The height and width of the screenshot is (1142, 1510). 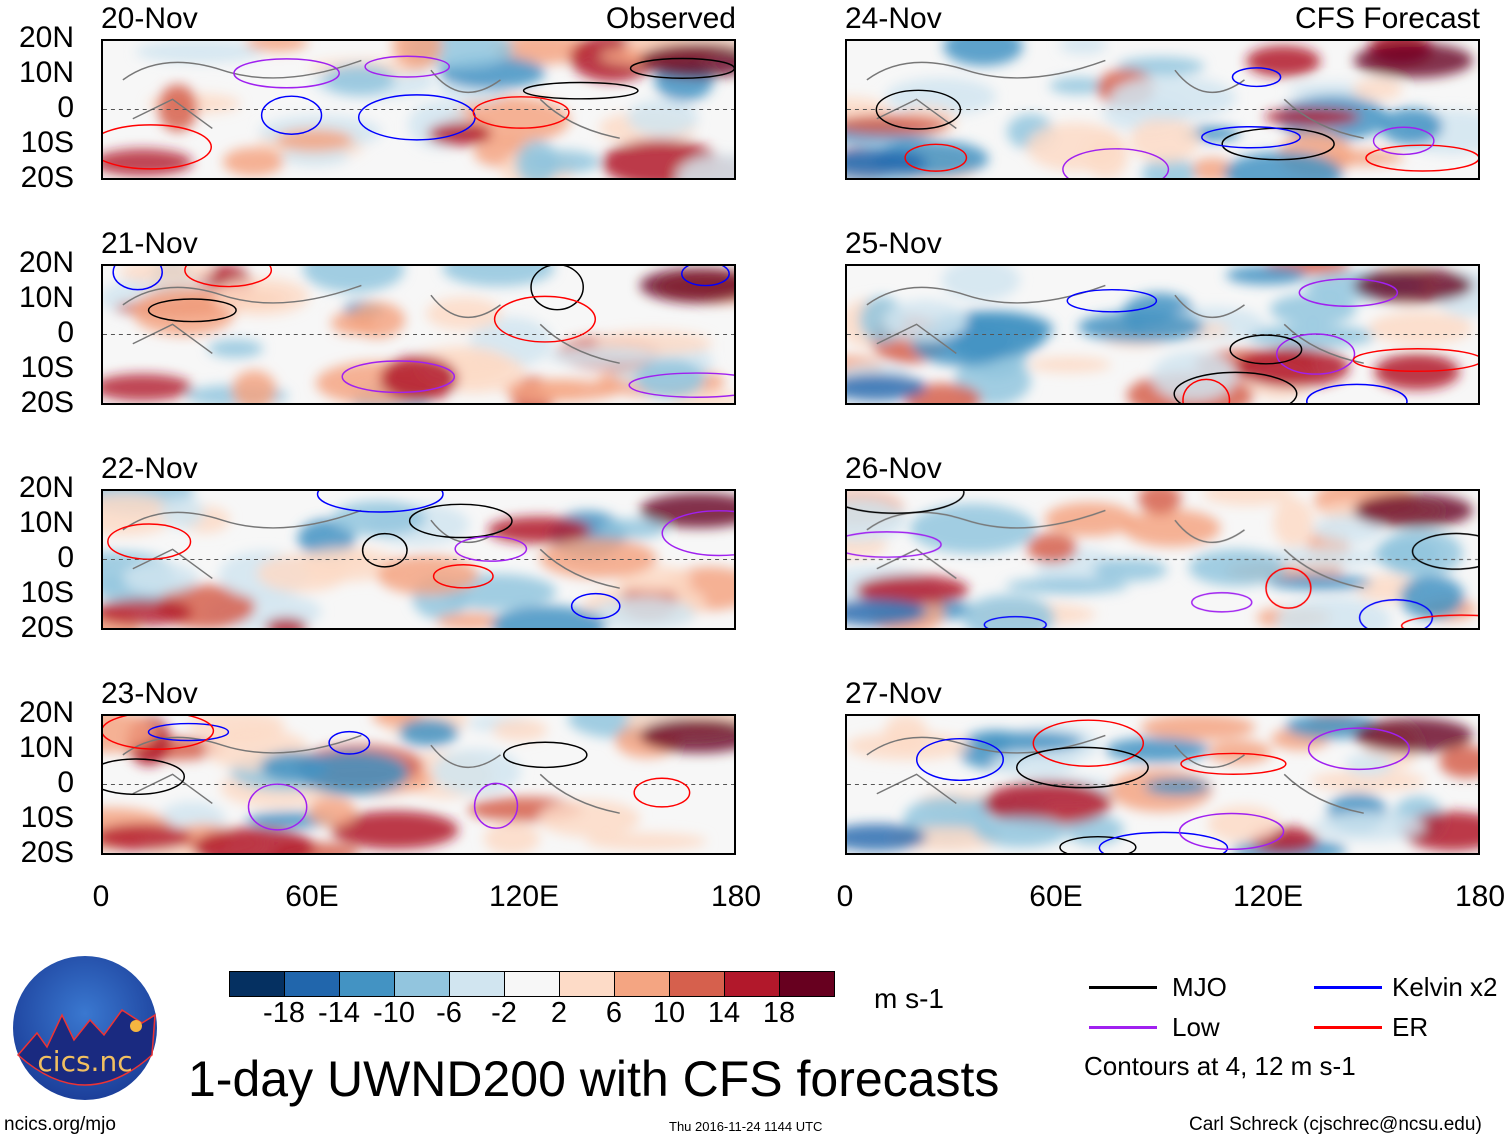 I want to click on legend-label-low: Low, so click(x=1196, y=1027).